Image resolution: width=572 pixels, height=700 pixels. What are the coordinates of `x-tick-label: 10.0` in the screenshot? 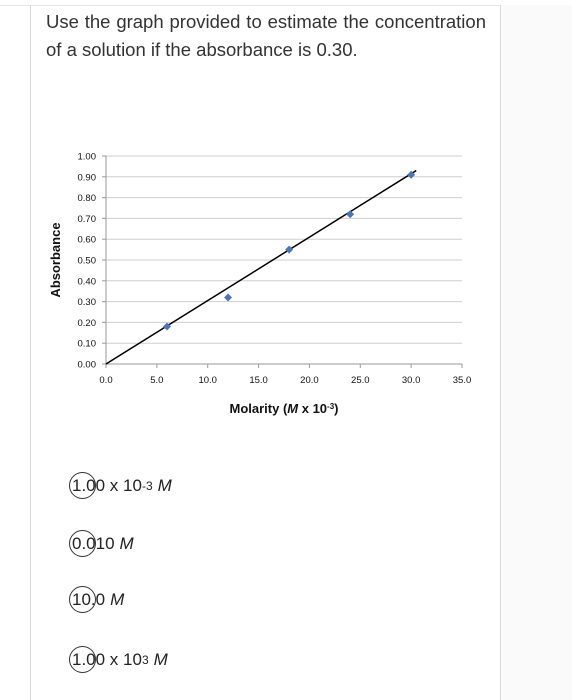 It's located at (207, 380).